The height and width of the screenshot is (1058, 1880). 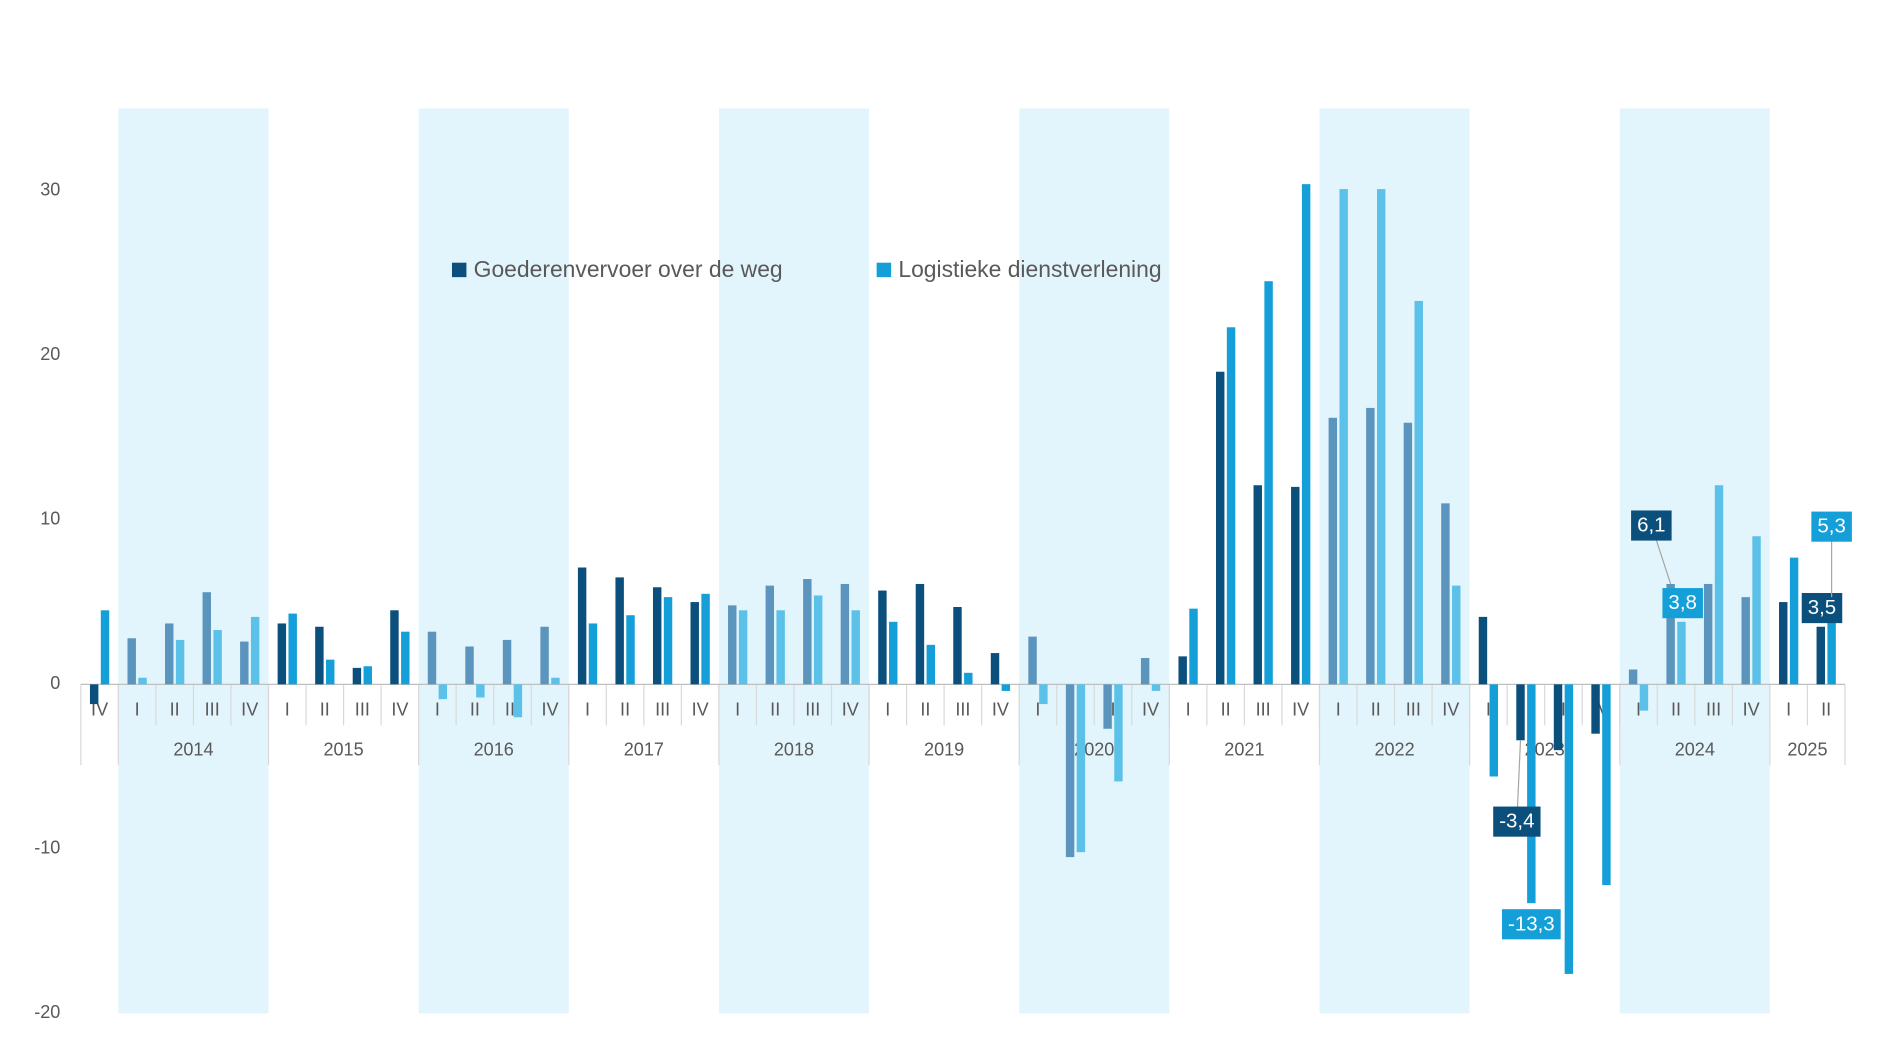 I want to click on data-label-text: 3,5, so click(x=1822, y=607).